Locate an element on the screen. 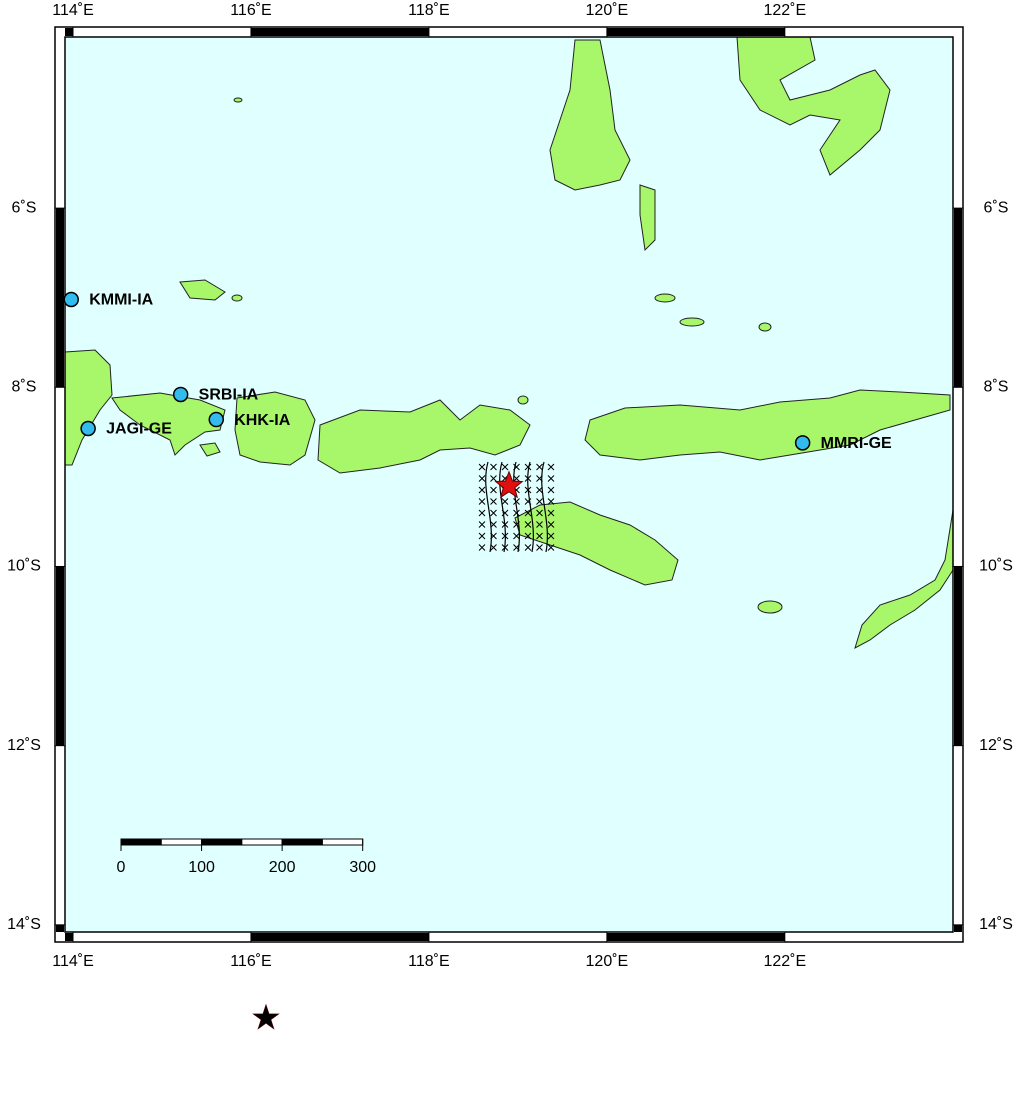 Image resolution: width=1019 pixels, height=1118 pixels. fault-grid is located at coordinates (516, 507).